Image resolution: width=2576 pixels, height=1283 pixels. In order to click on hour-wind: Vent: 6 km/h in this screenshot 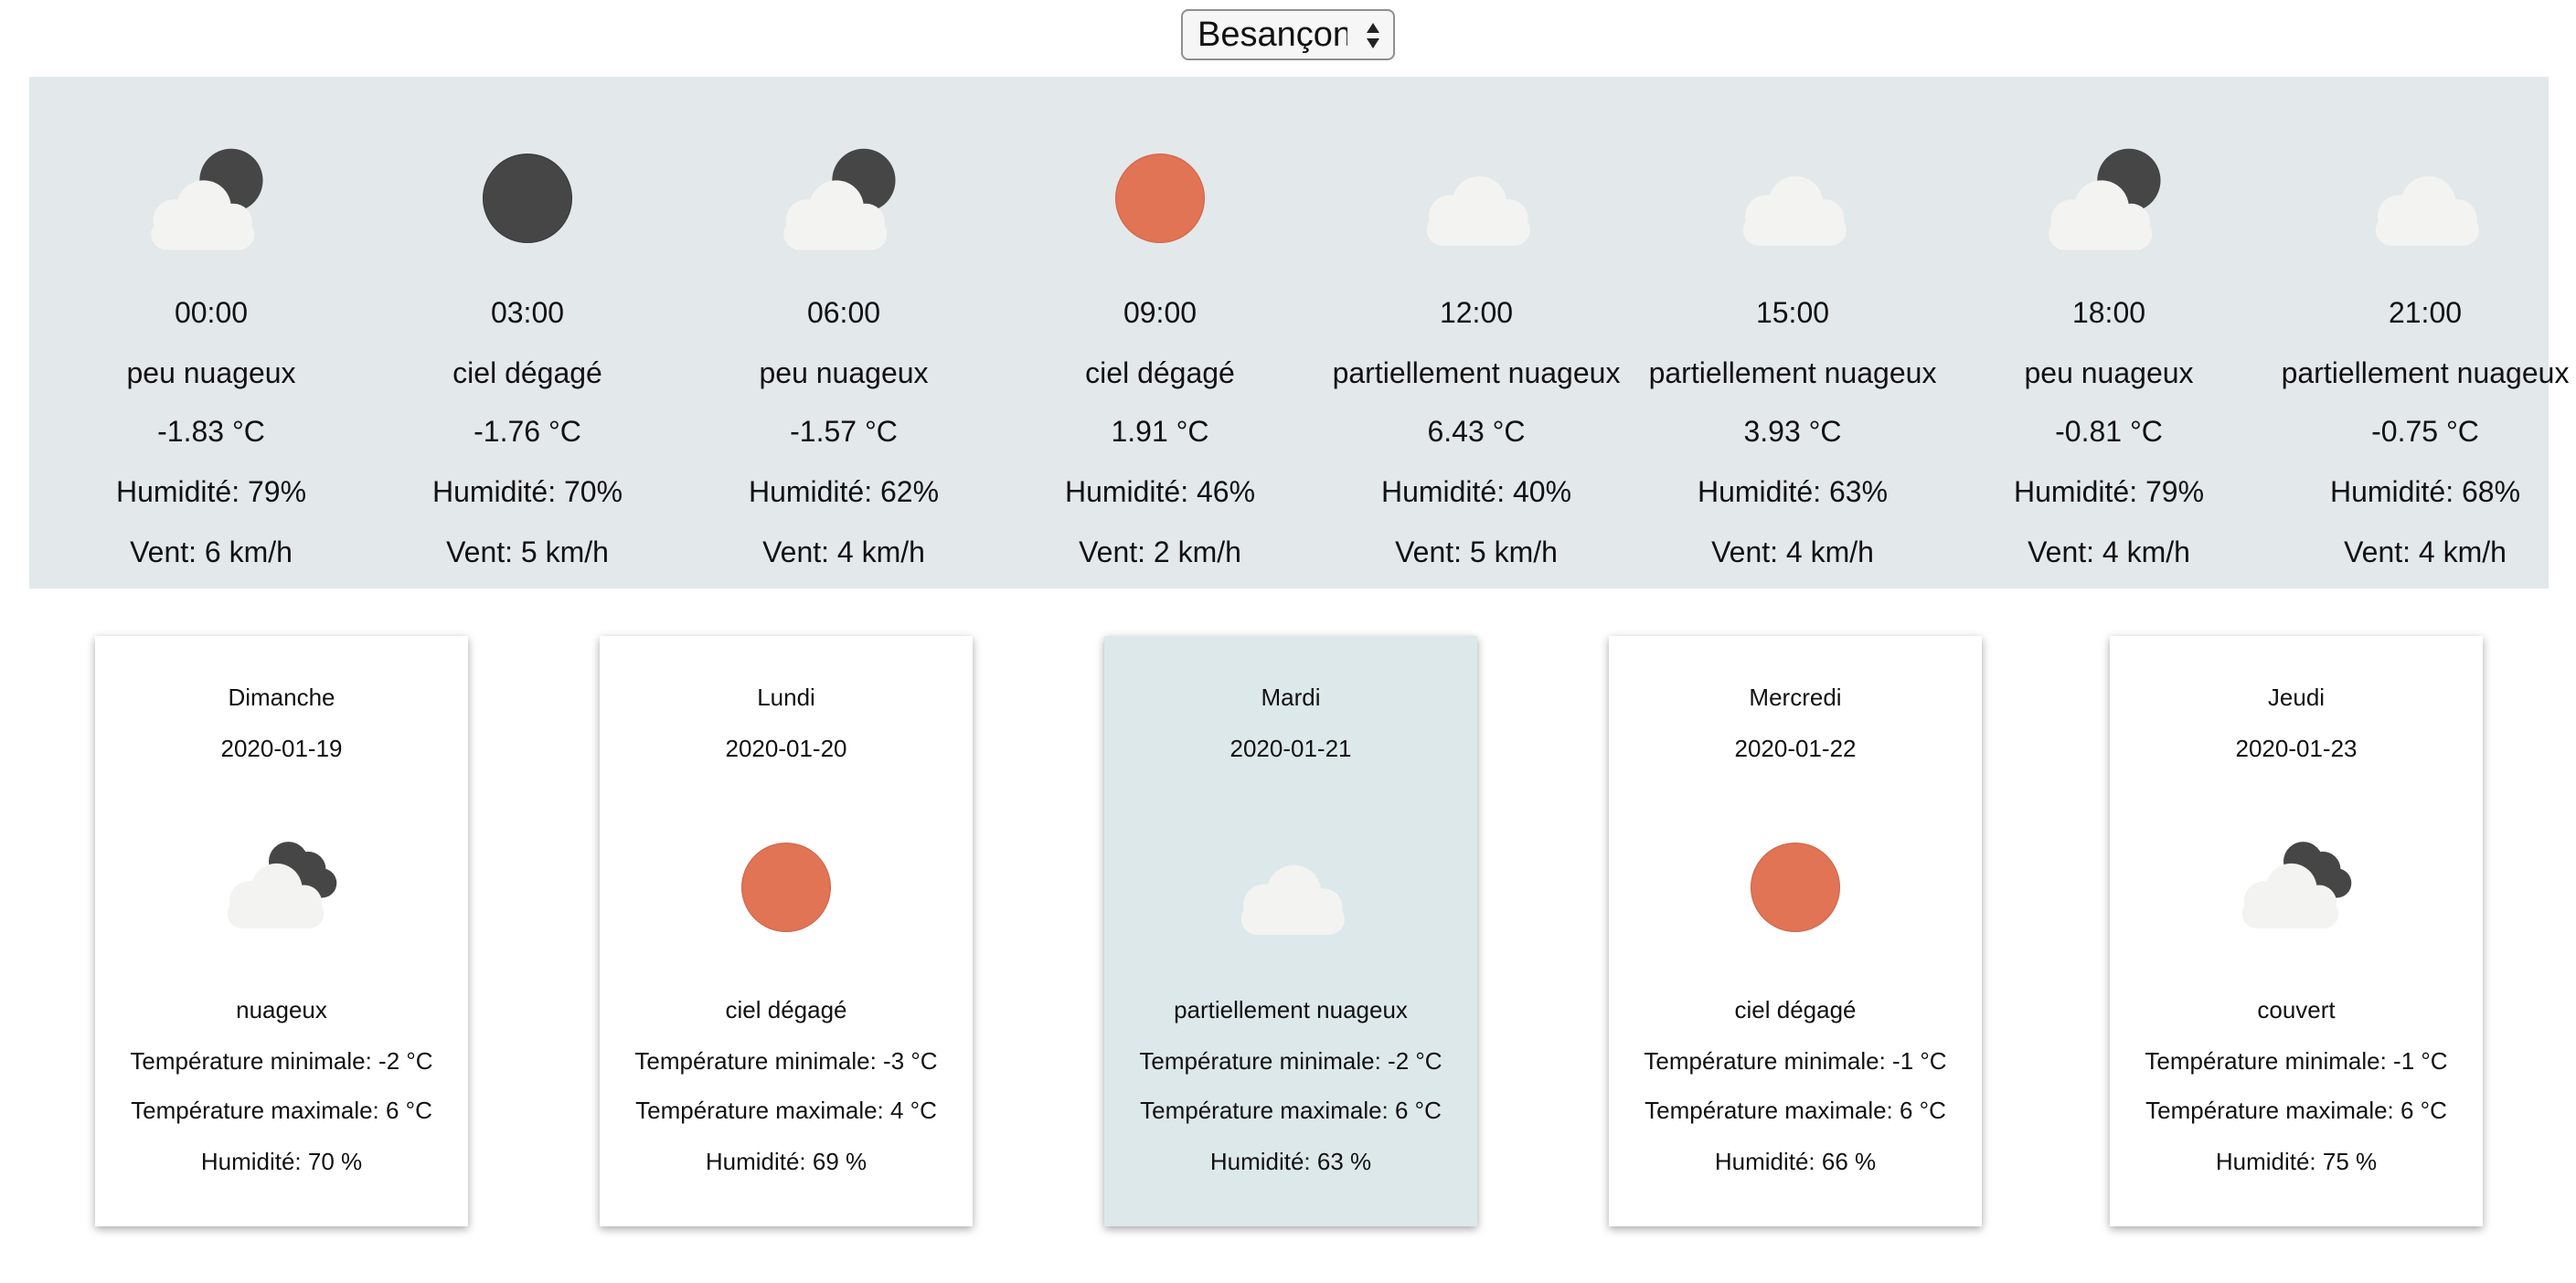, I will do `click(212, 551)`.